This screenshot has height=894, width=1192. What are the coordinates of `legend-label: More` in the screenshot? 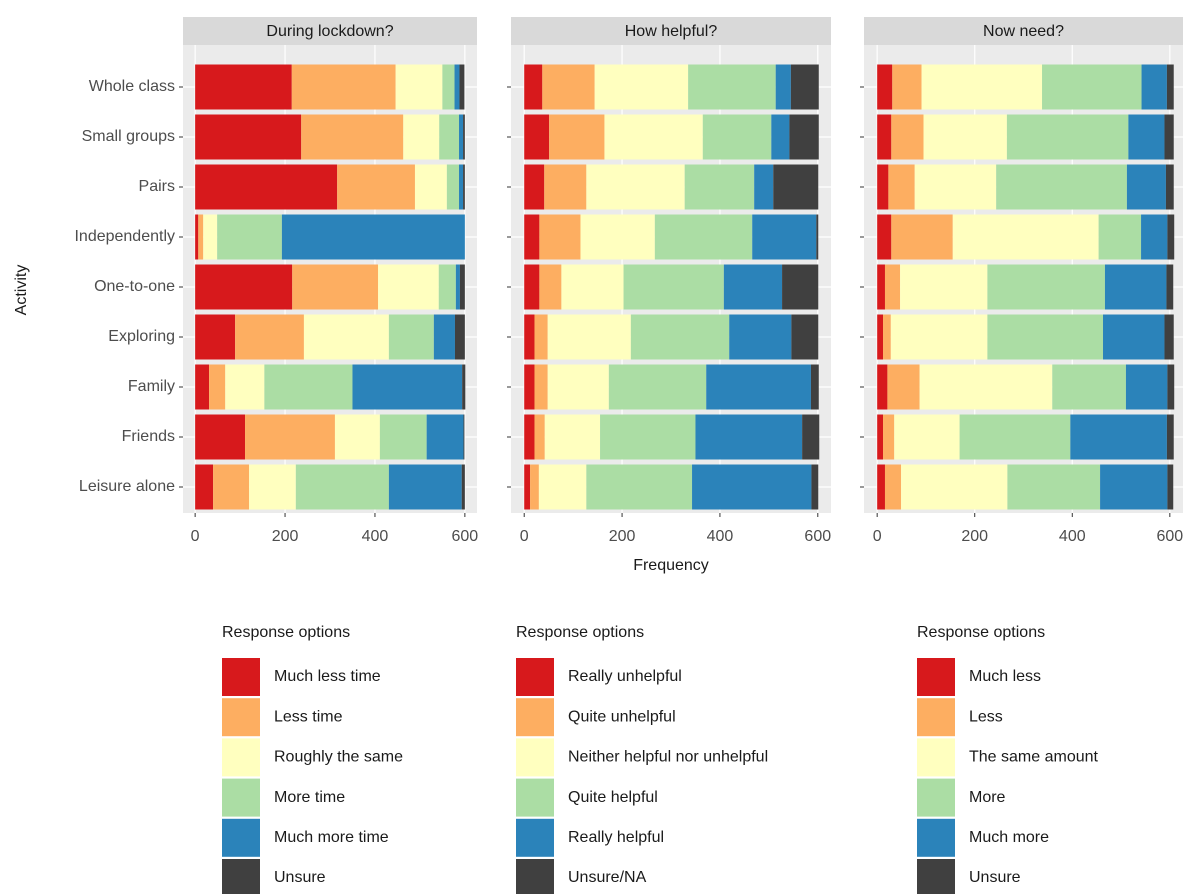 It's located at (987, 797).